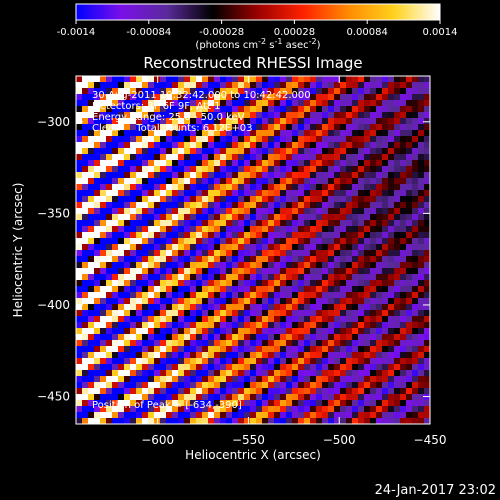  What do you see at coordinates (172, 128) in the screenshot?
I see `annotation-clean-counts: Clean Total counts: 6.12E+03` at bounding box center [172, 128].